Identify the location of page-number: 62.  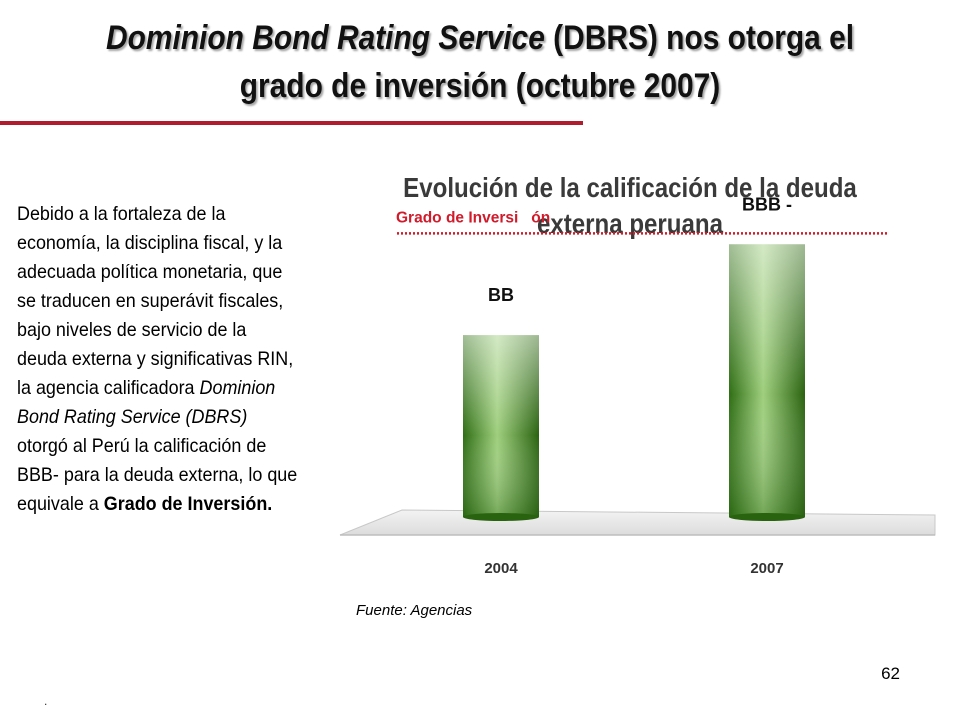
(890, 673).